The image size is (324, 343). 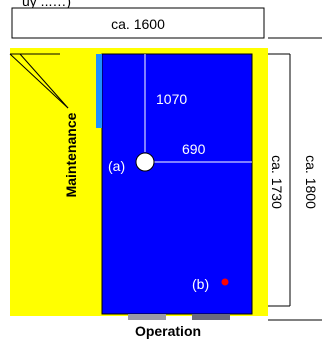 I want to click on point-a-marker, so click(x=145, y=162).